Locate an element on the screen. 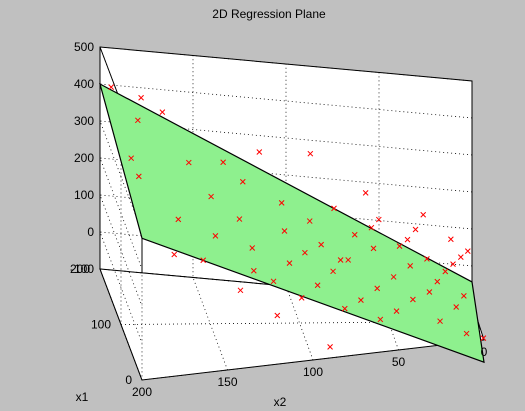 The width and height of the screenshot is (525, 411). x2-tick-label: 150 is located at coordinates (227, 382).